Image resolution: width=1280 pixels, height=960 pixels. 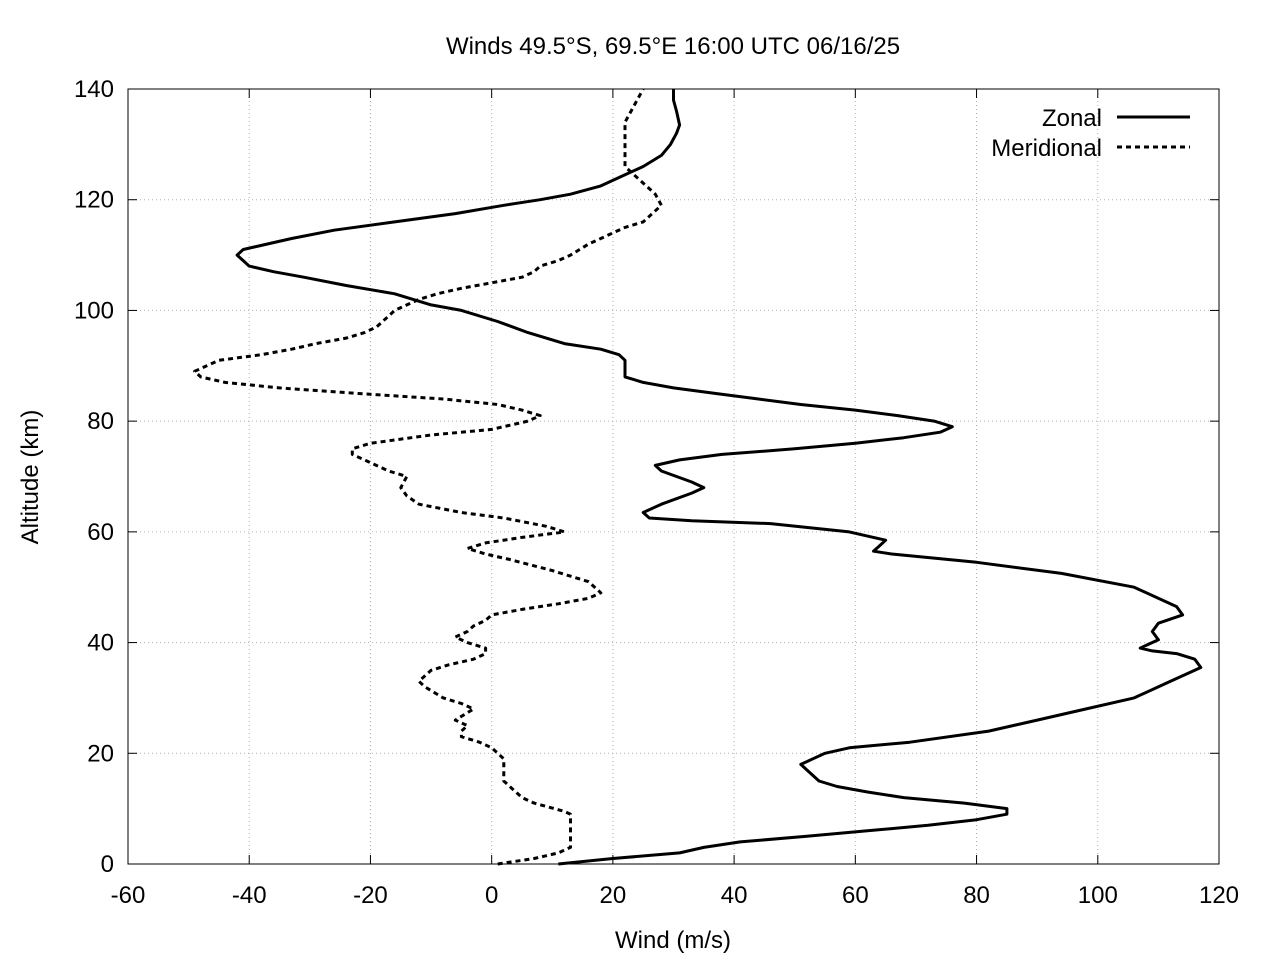 I want to click on x-tick-label: -20, so click(x=370, y=895).